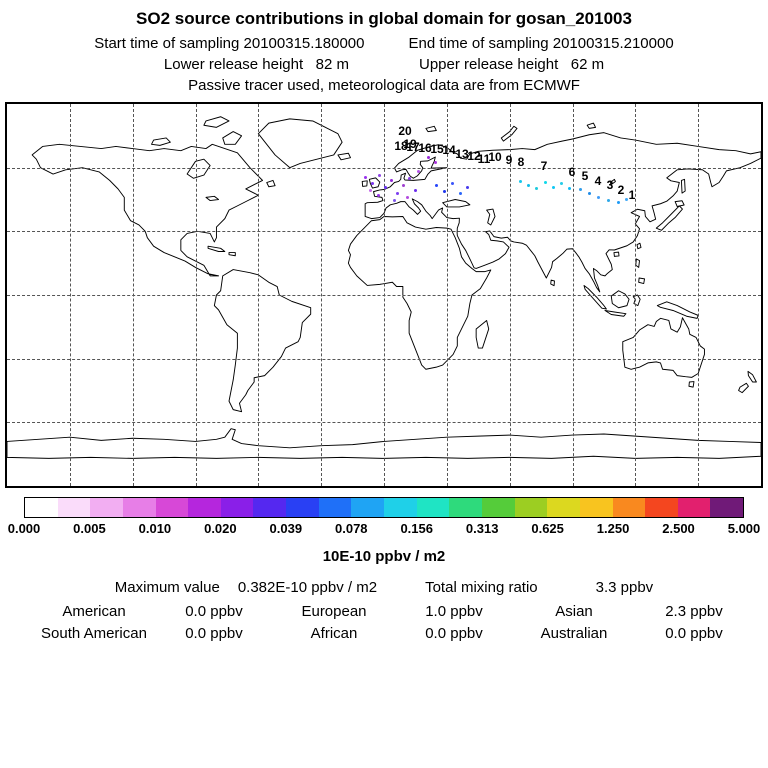  Describe the element at coordinates (89, 528) in the screenshot. I see `colorbar-tick-label: 0.005` at that location.